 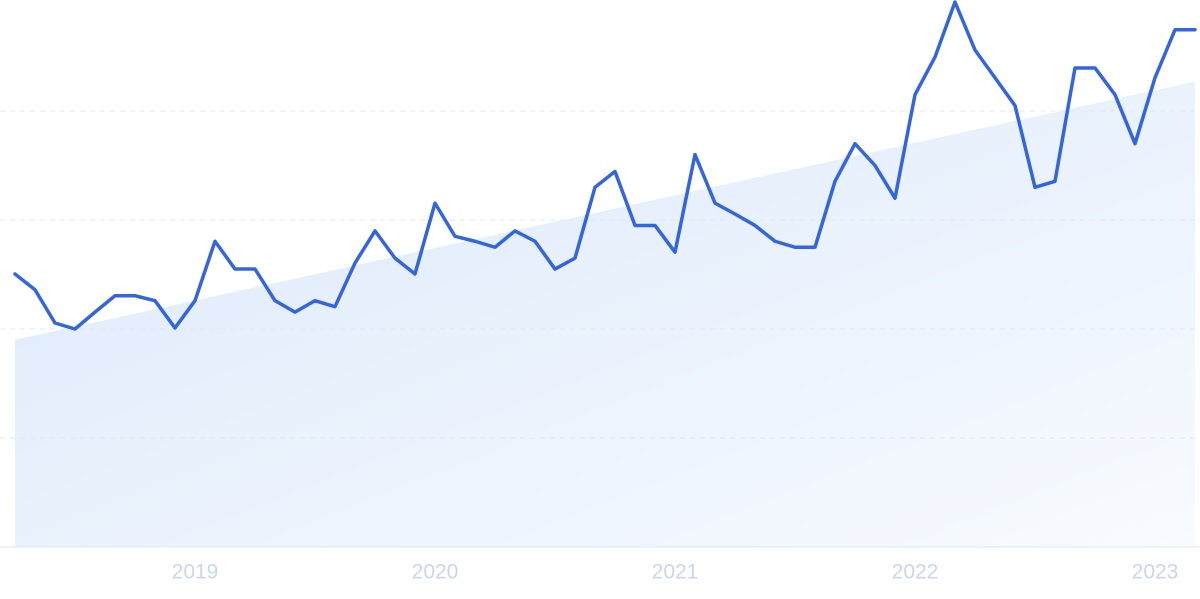 I want to click on x-tick-label: 2021, so click(x=675, y=572).